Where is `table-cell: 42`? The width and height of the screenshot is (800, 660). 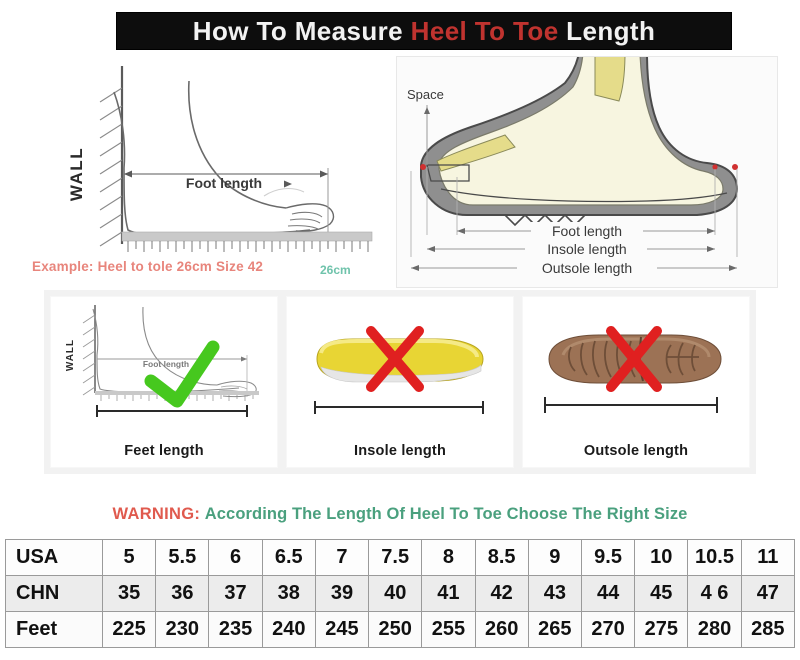
table-cell: 42 is located at coordinates (501, 593).